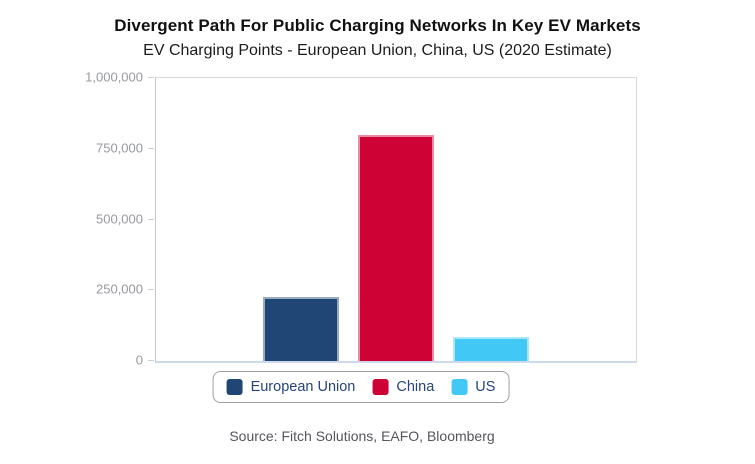  I want to click on y-tick-label: 1,000,000, so click(114, 77).